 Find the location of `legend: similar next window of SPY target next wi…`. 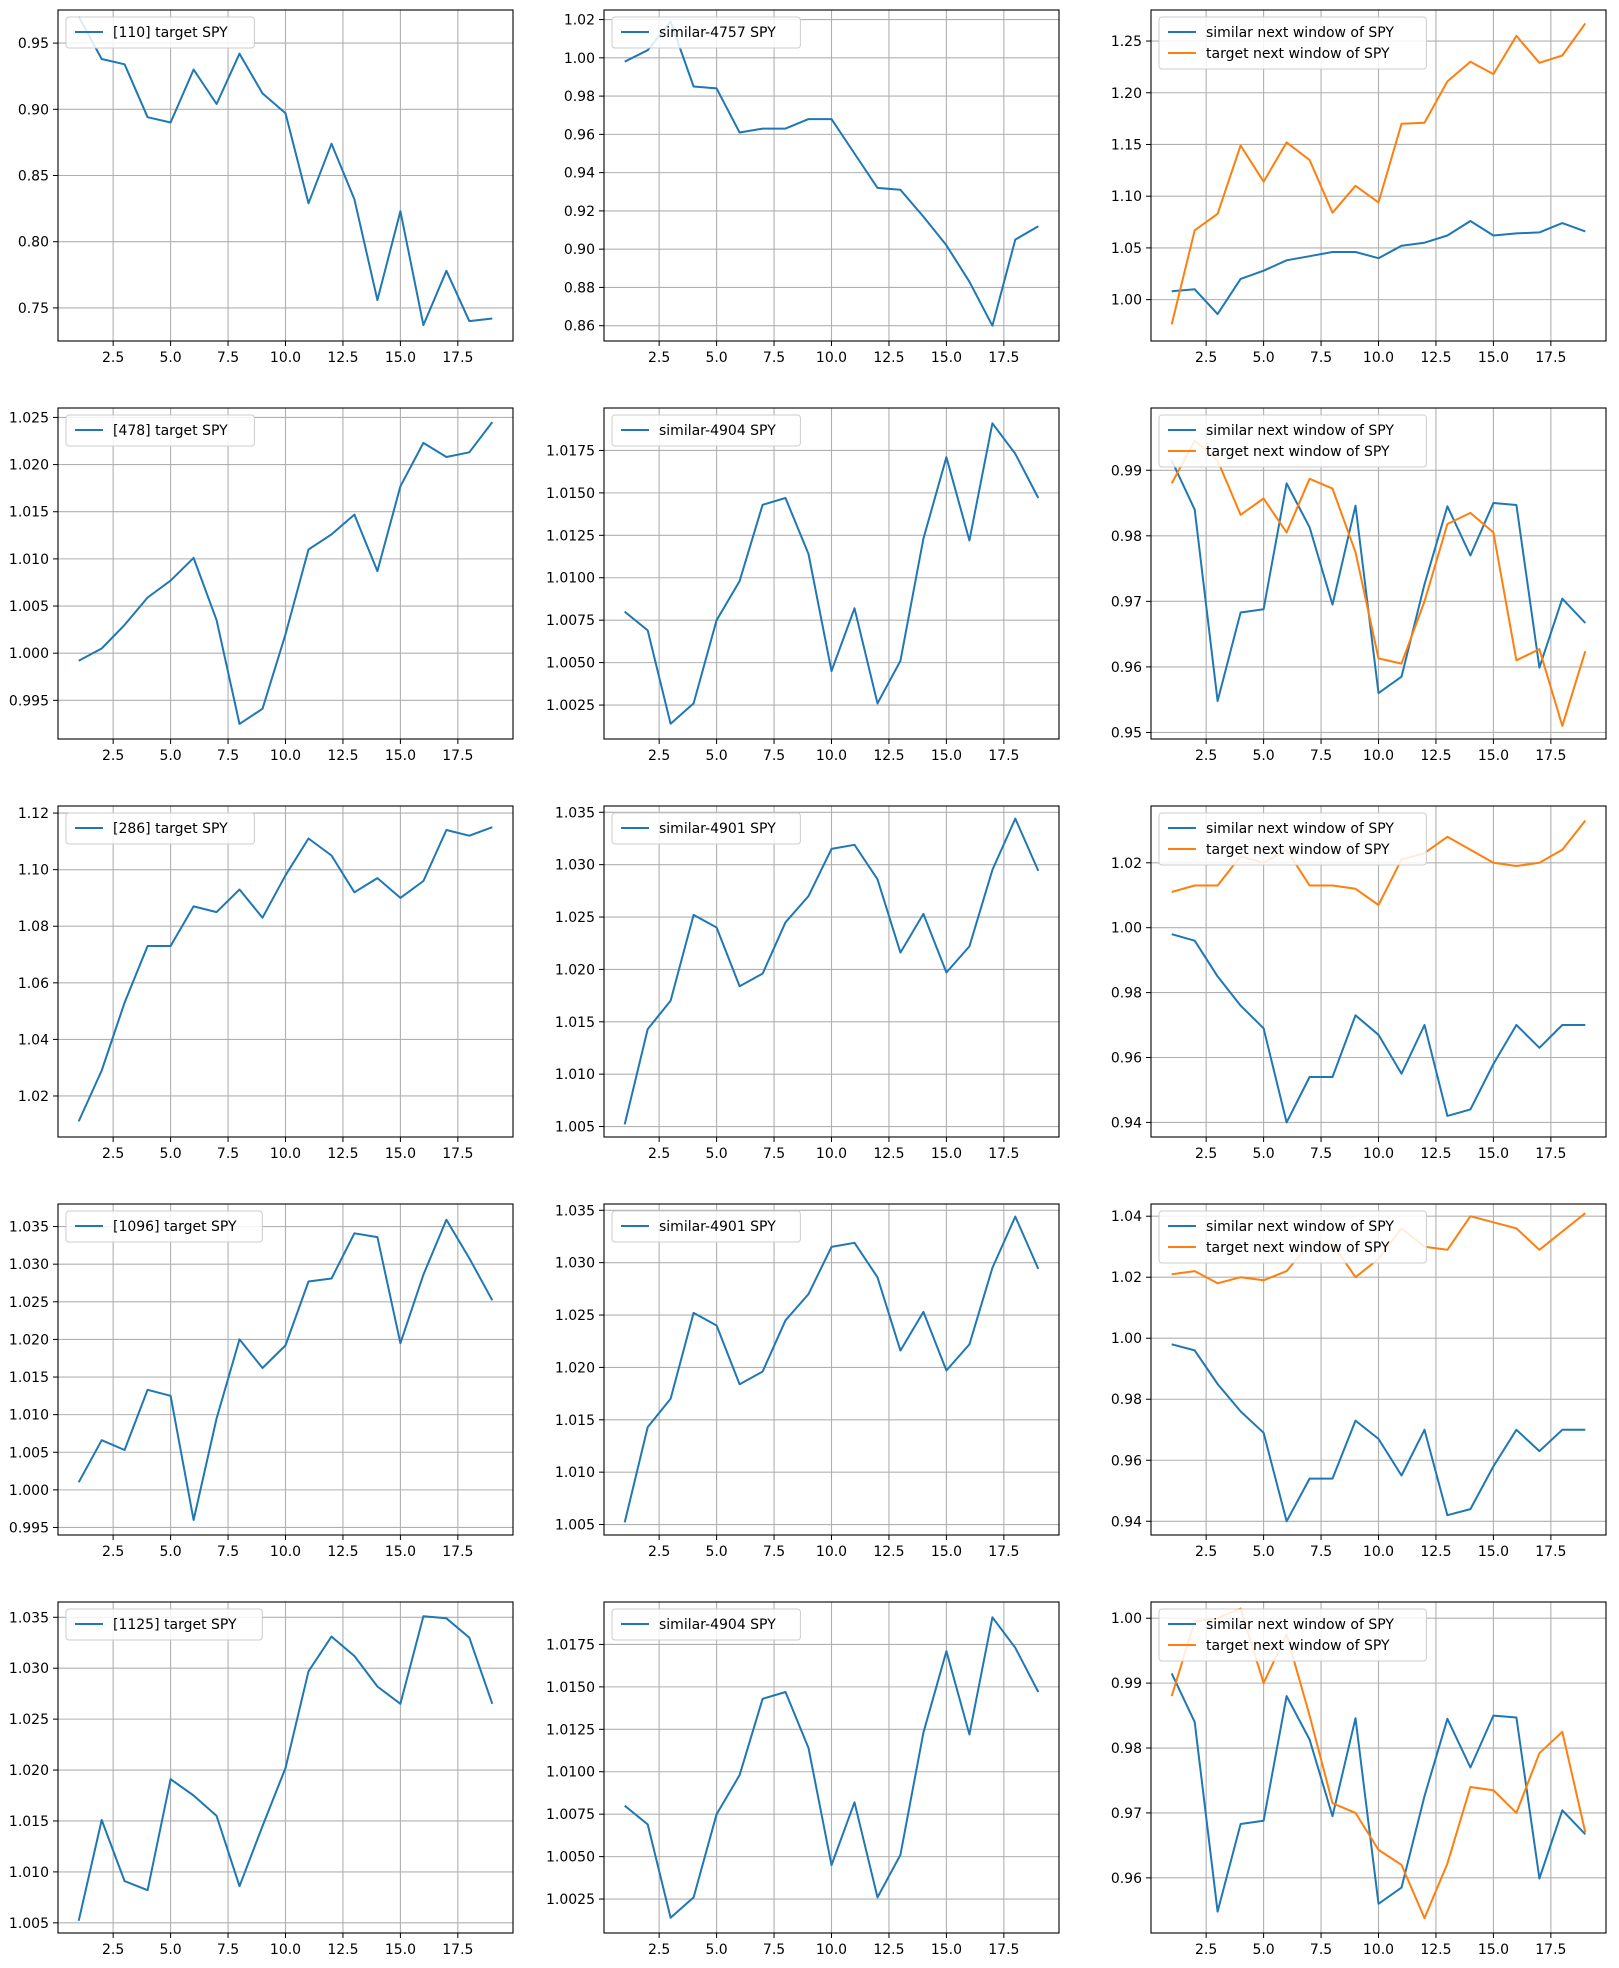

legend: similar next window of SPY target next wi… is located at coordinates (1292, 441).